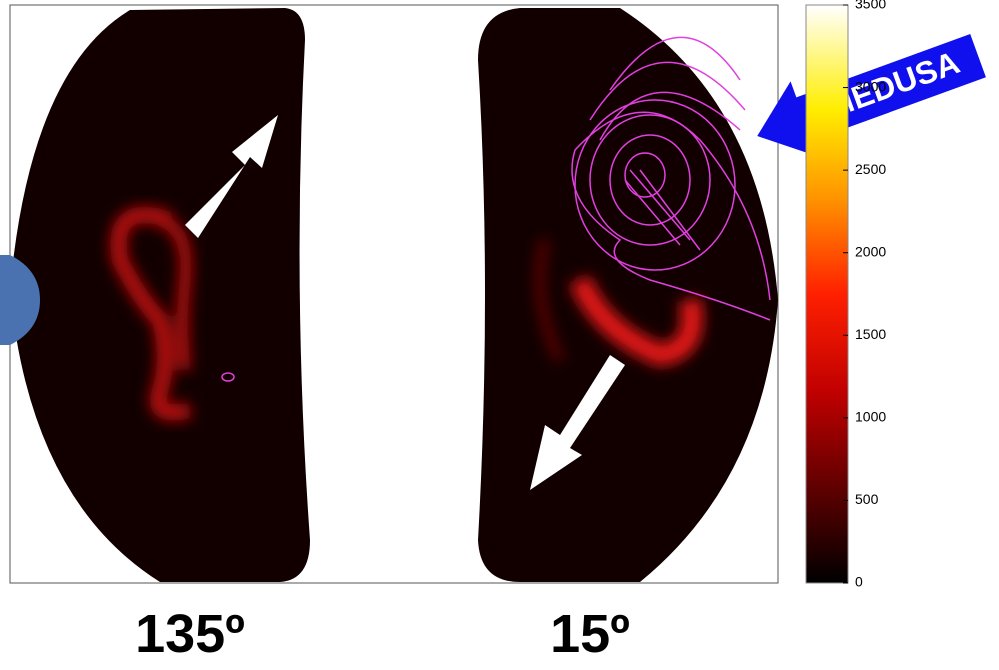 This screenshot has width=999, height=670. What do you see at coordinates (870, 417) in the screenshot?
I see `tick-label: 1000` at bounding box center [870, 417].